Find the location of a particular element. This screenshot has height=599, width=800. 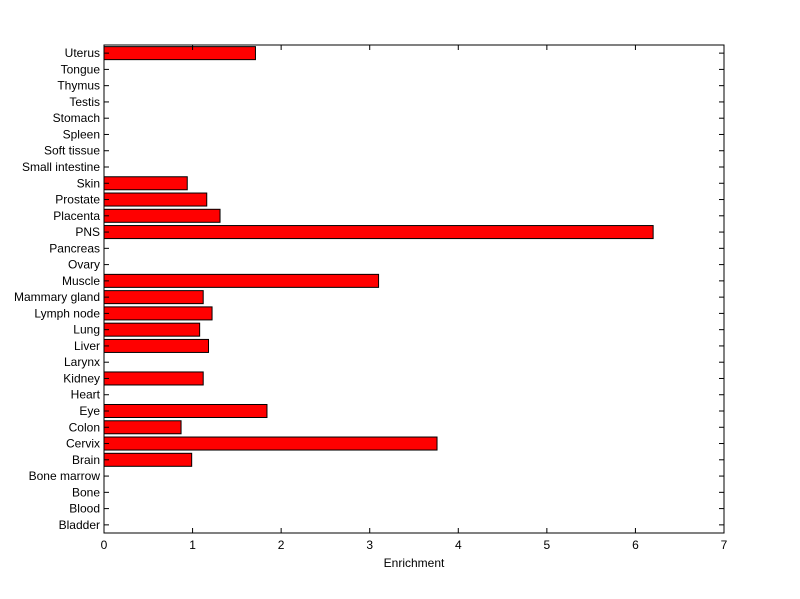

y-tick-label: Muscle is located at coordinates (81, 281).